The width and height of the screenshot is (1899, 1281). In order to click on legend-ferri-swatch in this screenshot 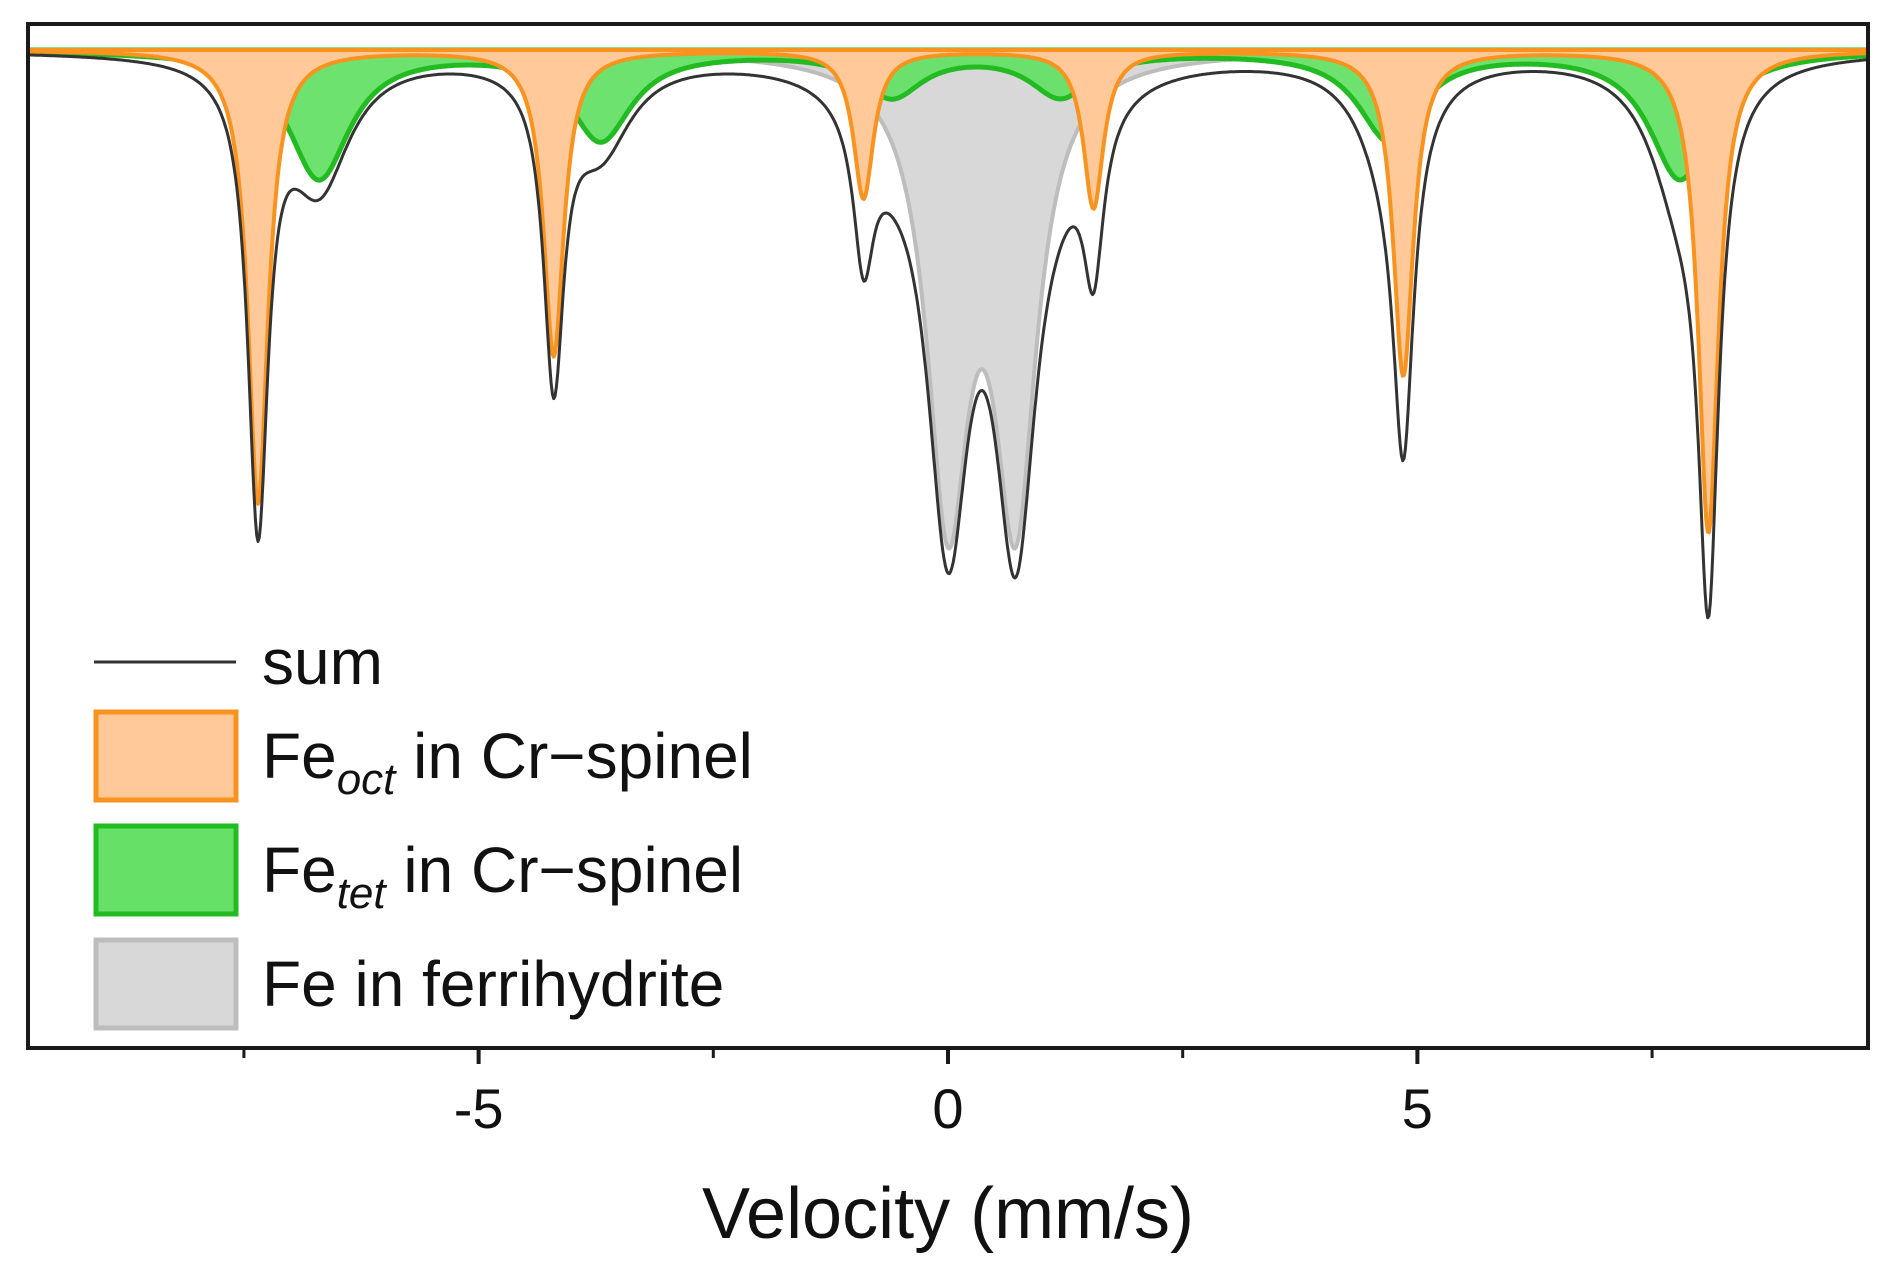, I will do `click(166, 984)`.